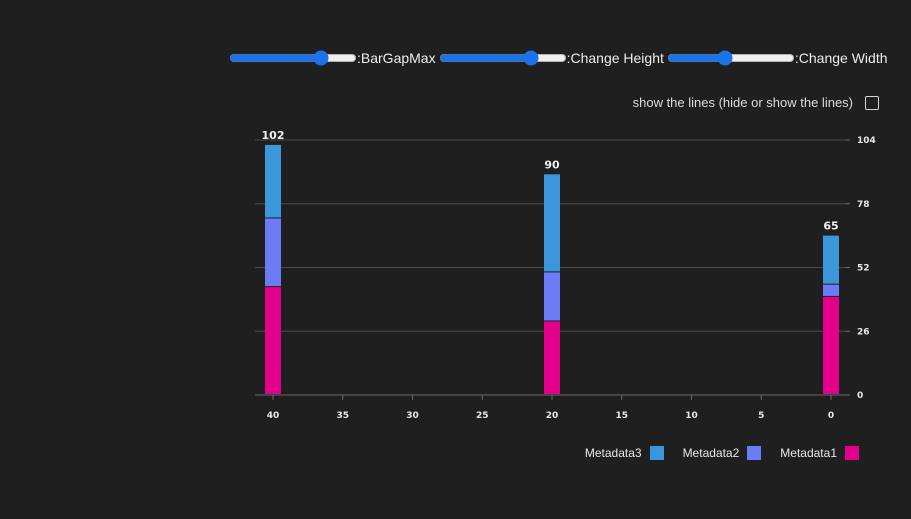  What do you see at coordinates (482, 416) in the screenshot?
I see `x-tick-label: 25` at bounding box center [482, 416].